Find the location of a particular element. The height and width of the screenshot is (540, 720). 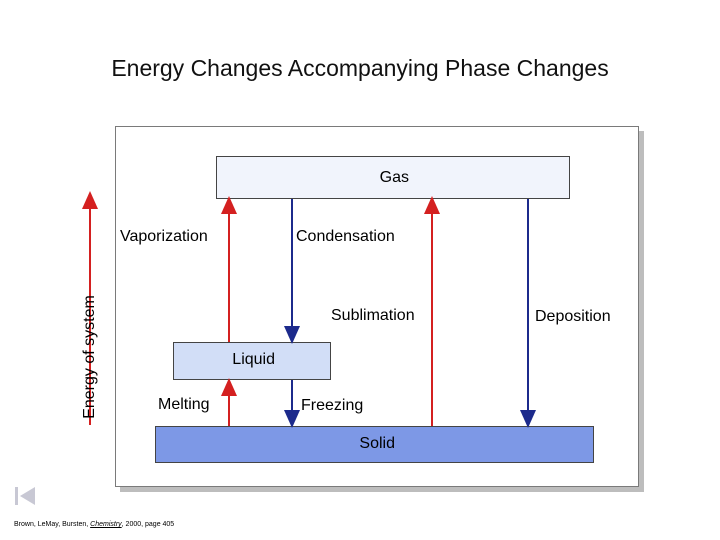

first-slide-icon is located at coordinates (25, 496).